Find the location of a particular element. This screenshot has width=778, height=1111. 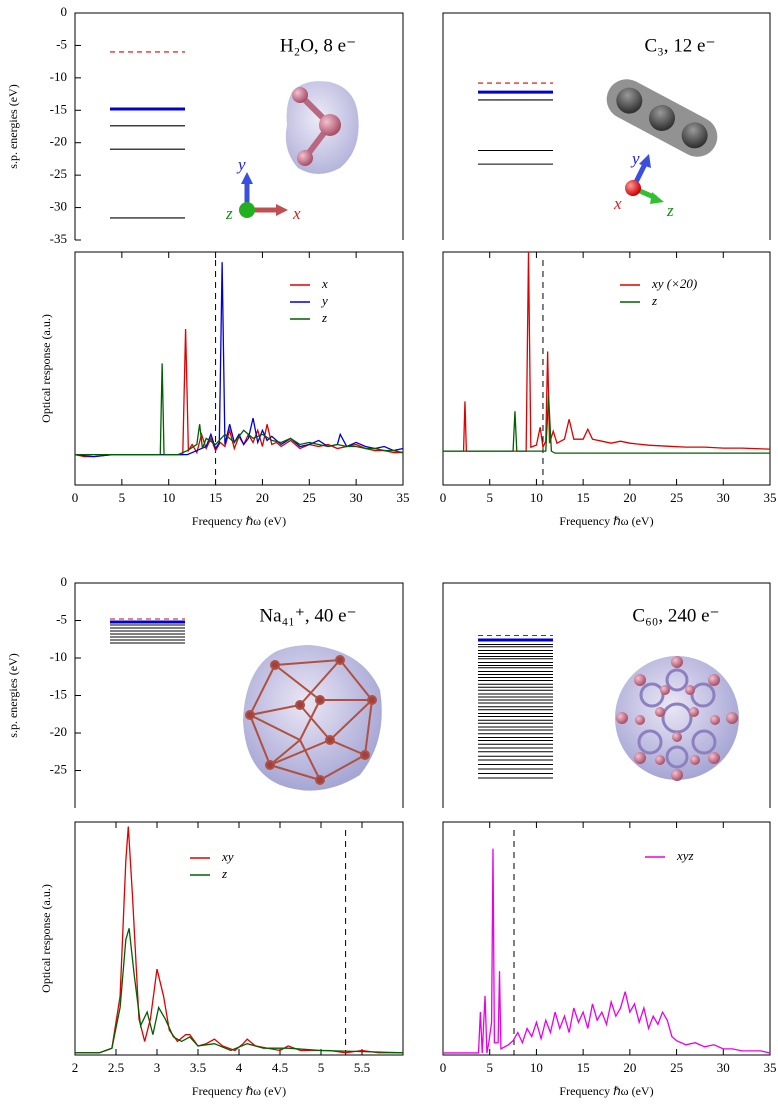

x-tick-label: 3.5 is located at coordinates (198, 1067).